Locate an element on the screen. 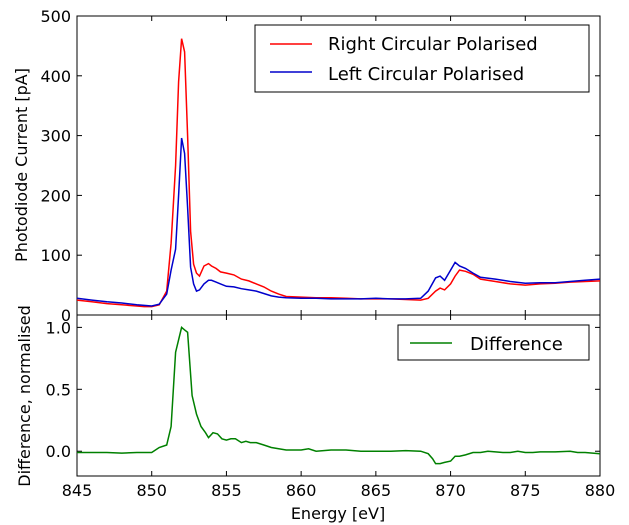  y-tick-label: 200 is located at coordinates (55, 195).